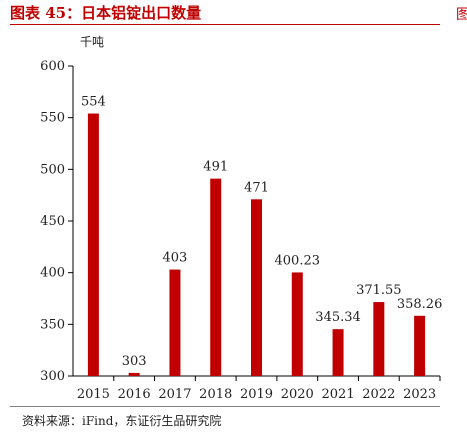  I want to click on data-label-2022: 371.55, so click(379, 290).